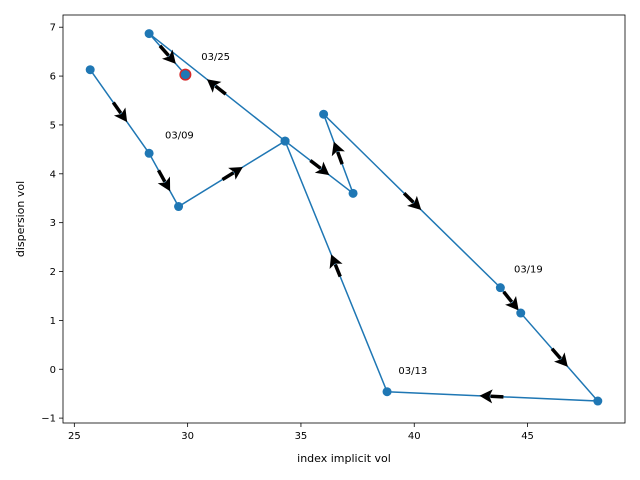  What do you see at coordinates (20, 219) in the screenshot?
I see `y-axis-label: dispersion vol` at bounding box center [20, 219].